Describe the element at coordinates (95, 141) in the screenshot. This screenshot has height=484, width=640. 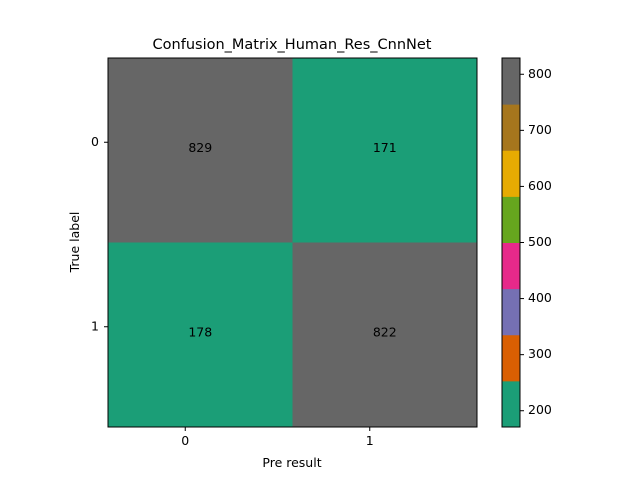
I see `y-tick-label-0: 0` at that location.